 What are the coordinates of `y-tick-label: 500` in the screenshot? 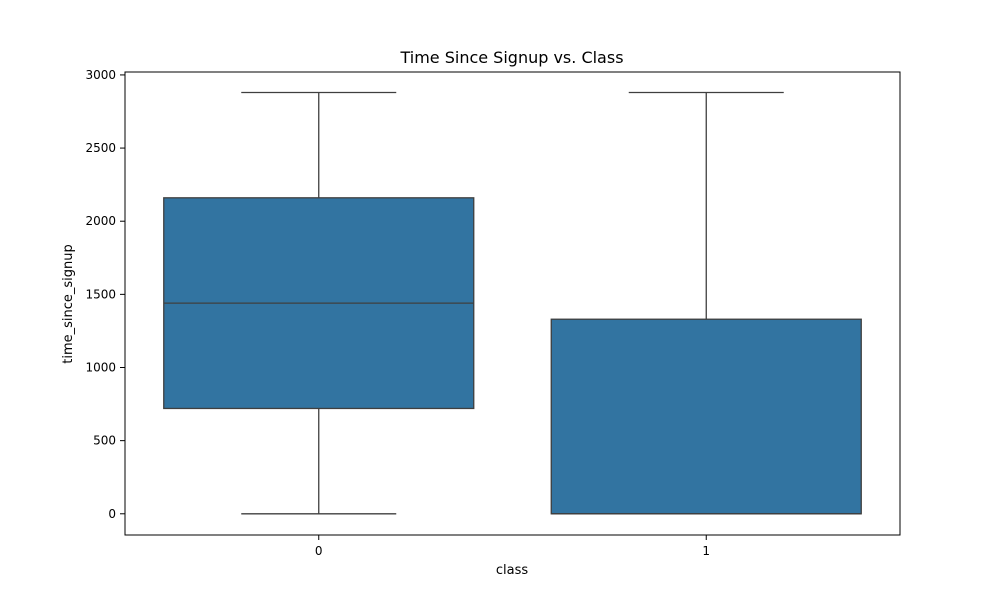 It's located at (104, 441).